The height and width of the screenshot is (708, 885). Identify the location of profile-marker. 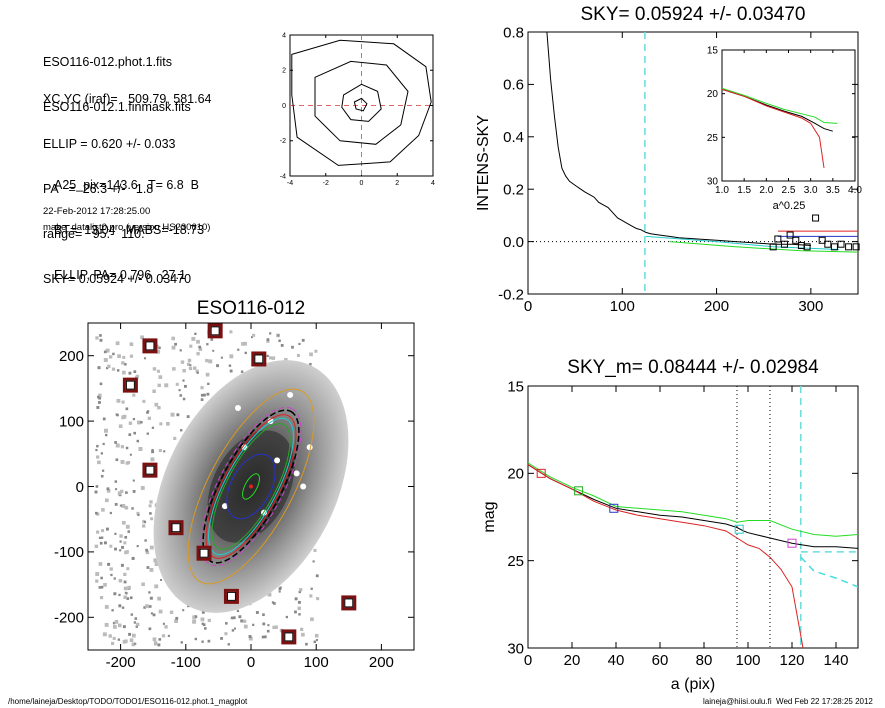
(614, 508).